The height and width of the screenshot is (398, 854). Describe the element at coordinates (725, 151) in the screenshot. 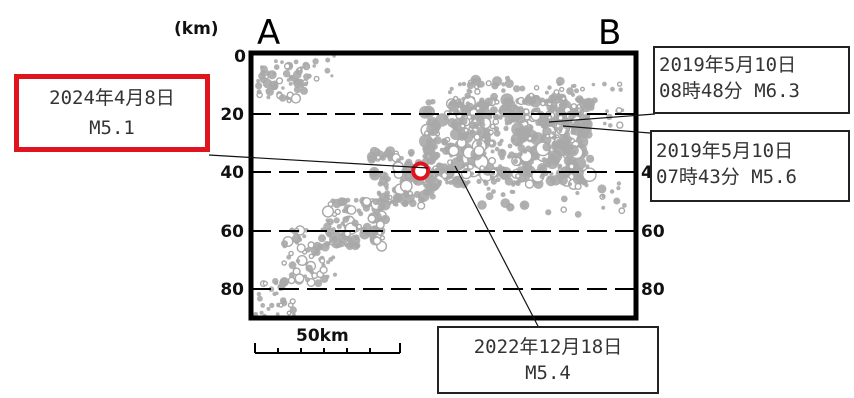

I see `annotation-2019-0743-date: 2019年5月10日` at that location.